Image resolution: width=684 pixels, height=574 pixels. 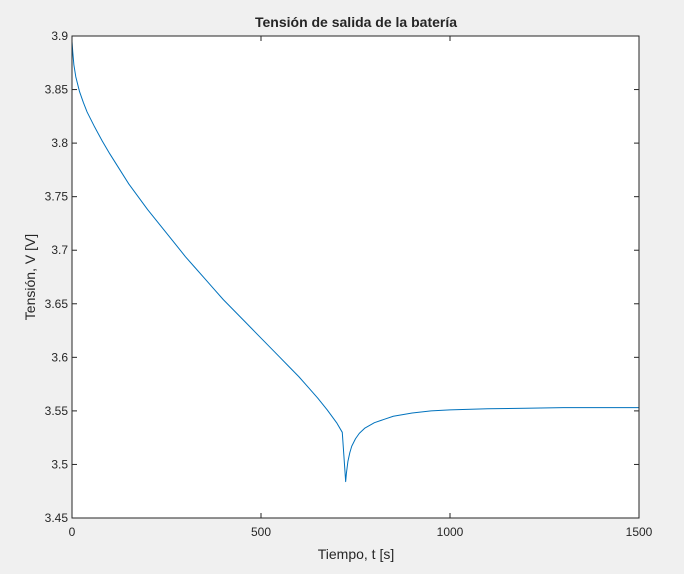 What do you see at coordinates (59, 464) in the screenshot?
I see `y-tick-label: 3.5` at bounding box center [59, 464].